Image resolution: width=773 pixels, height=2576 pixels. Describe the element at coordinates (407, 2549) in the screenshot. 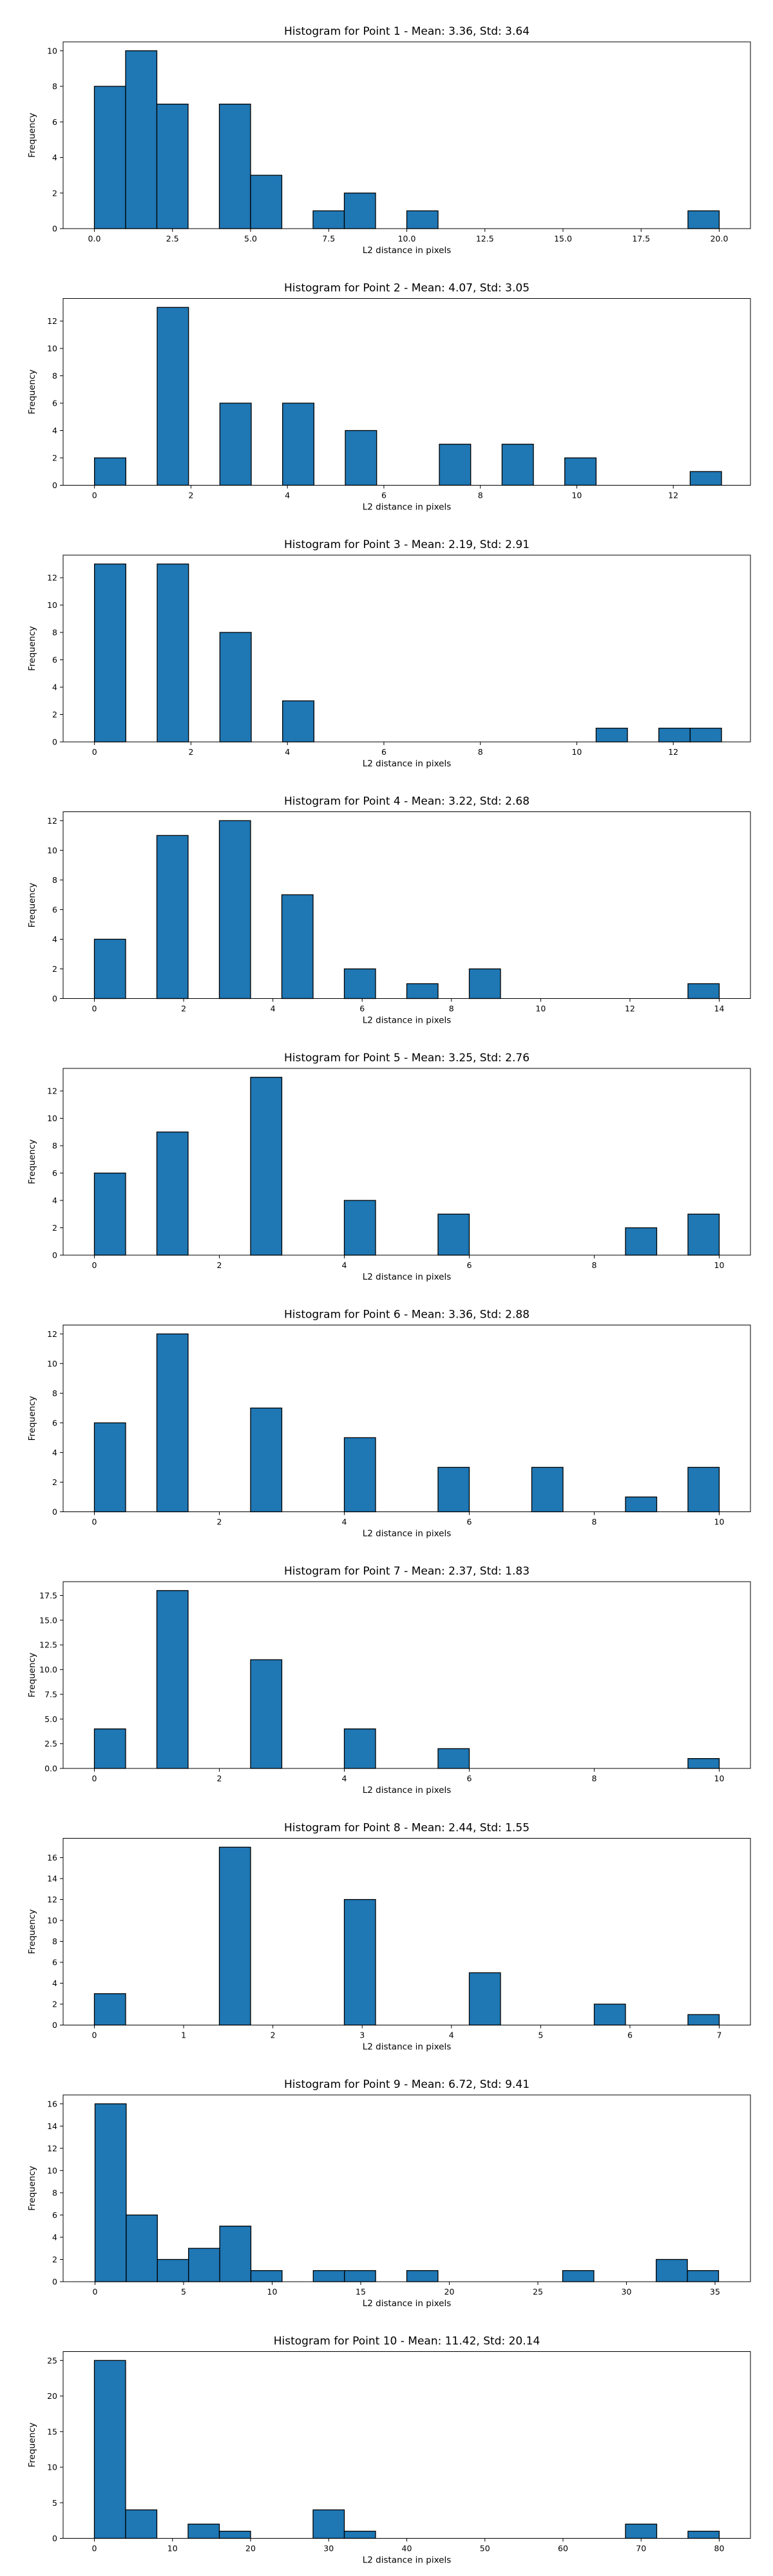

I see `x-tick-label: 40` at that location.